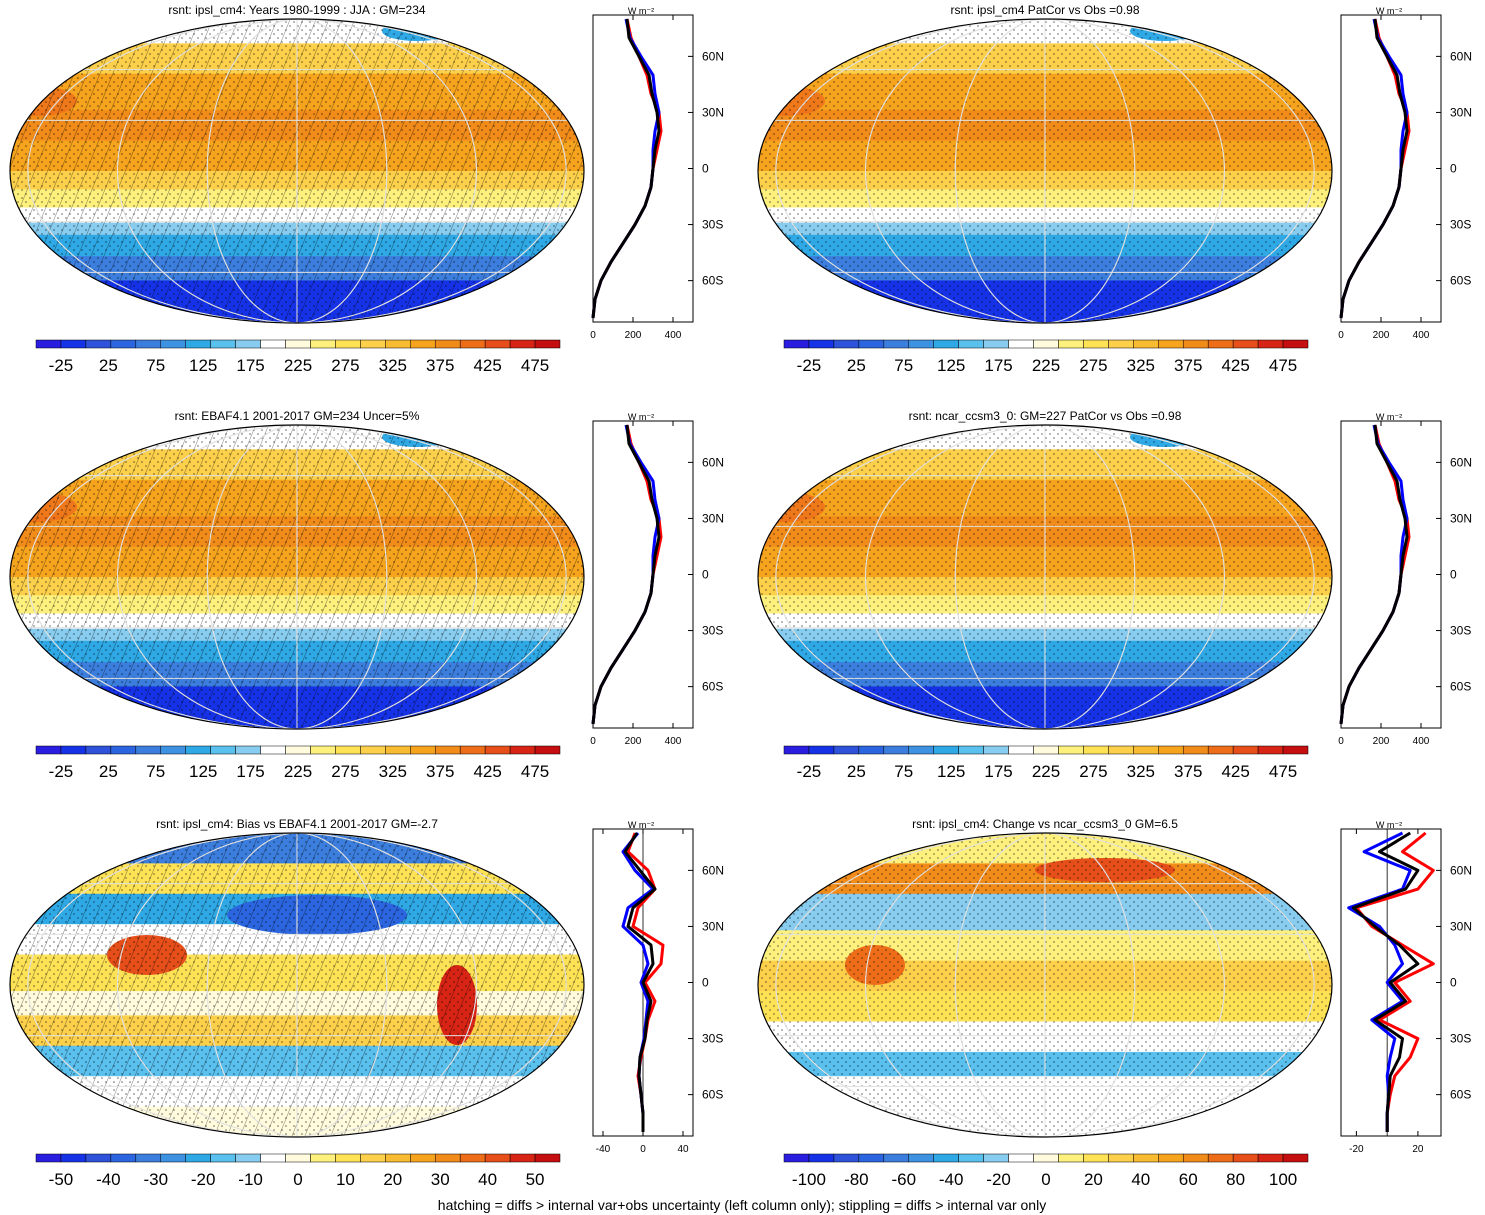  Describe the element at coordinates (1046, 1171) in the screenshot. I see `colorbar: -100 -80 -60 -40 -20 0 20 40 60 80 100` at that location.